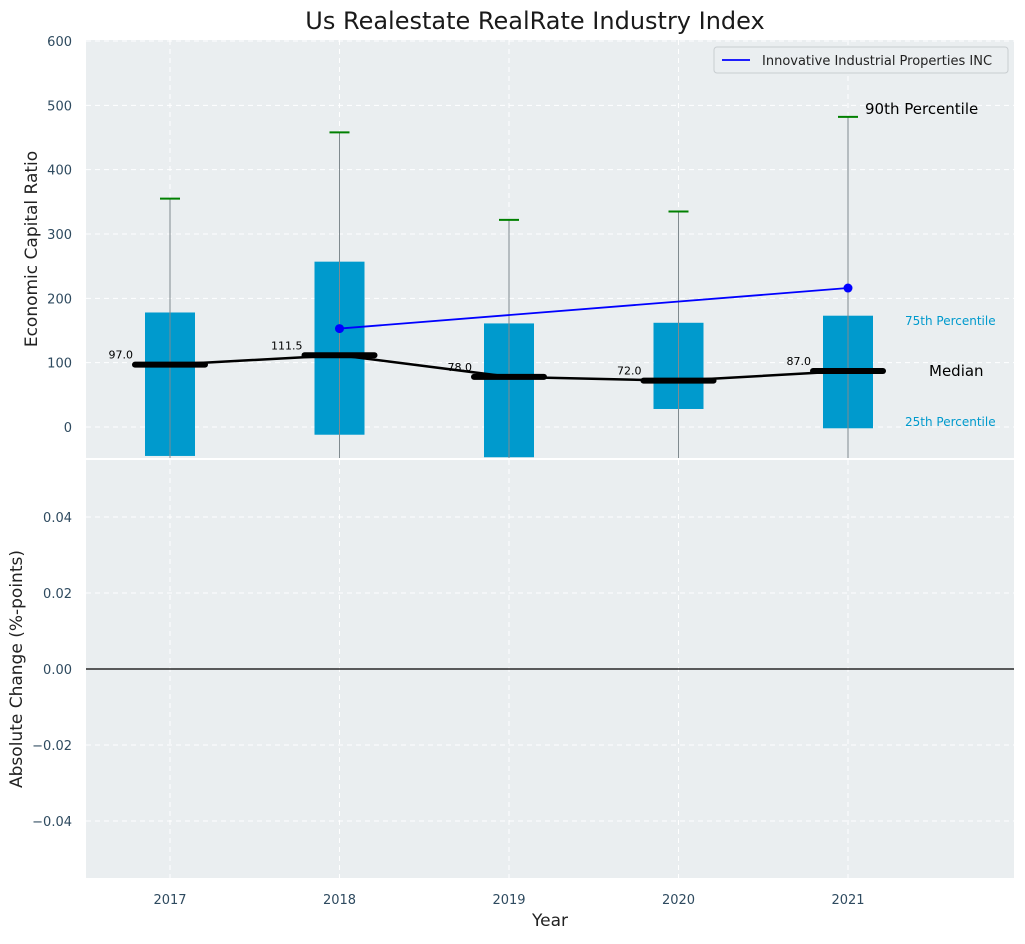  What do you see at coordinates (57, 594) in the screenshot?
I see `bottom-y-tick-label: 0.02` at bounding box center [57, 594].